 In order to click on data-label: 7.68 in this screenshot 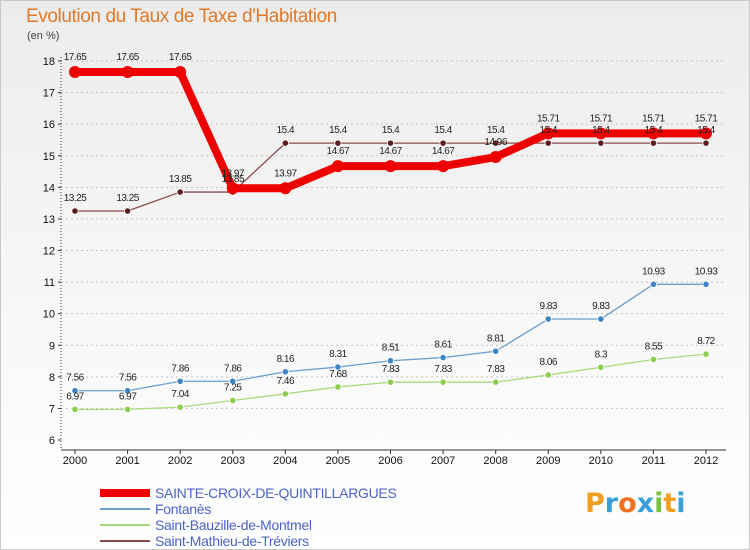, I will do `click(338, 374)`.